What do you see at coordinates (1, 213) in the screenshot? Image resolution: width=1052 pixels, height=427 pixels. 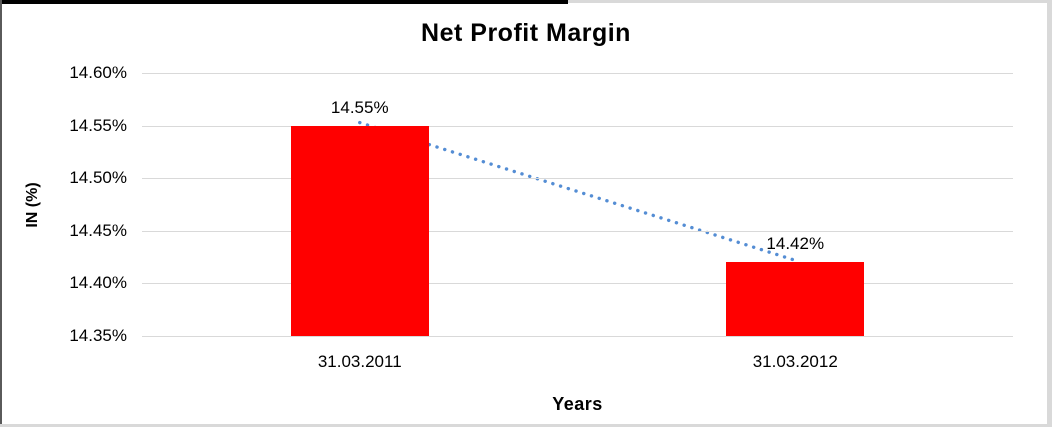 I see `frame-edge-left` at bounding box center [1, 213].